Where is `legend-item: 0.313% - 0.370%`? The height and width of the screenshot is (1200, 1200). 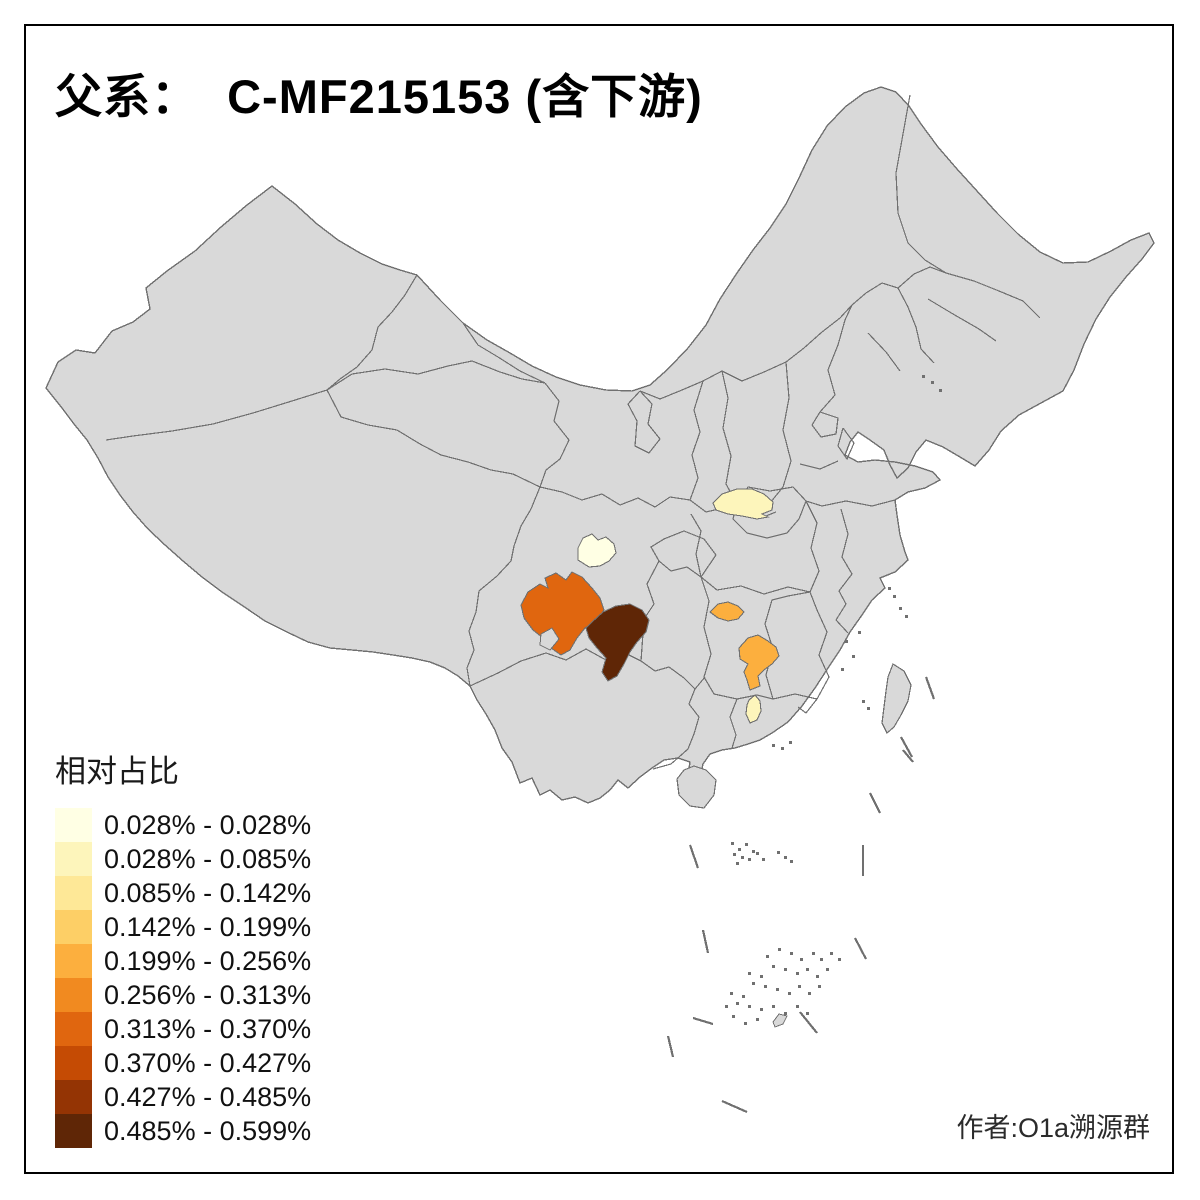
legend-item: 0.313% - 0.370% is located at coordinates (183, 1029).